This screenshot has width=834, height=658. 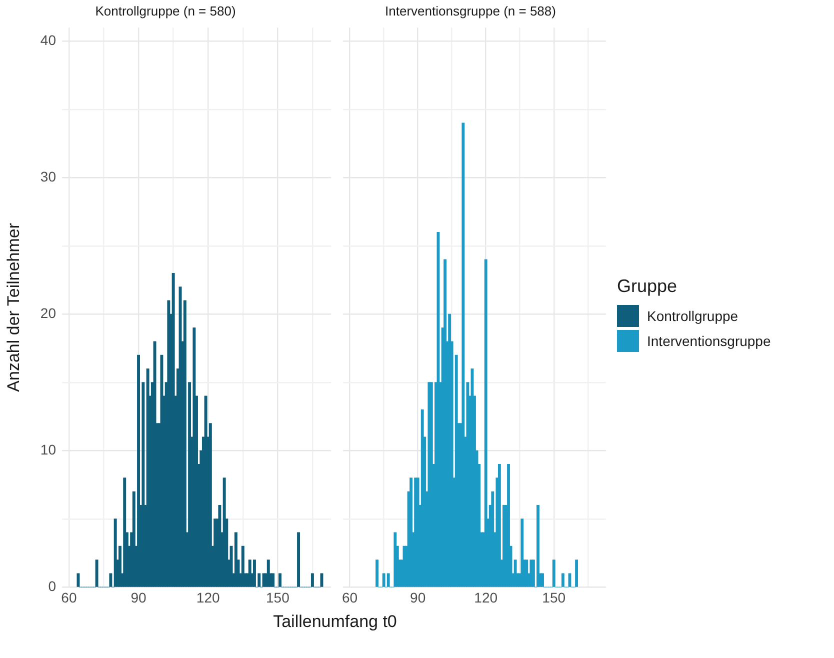 I want to click on y-tick-label: 40, so click(x=48, y=40).